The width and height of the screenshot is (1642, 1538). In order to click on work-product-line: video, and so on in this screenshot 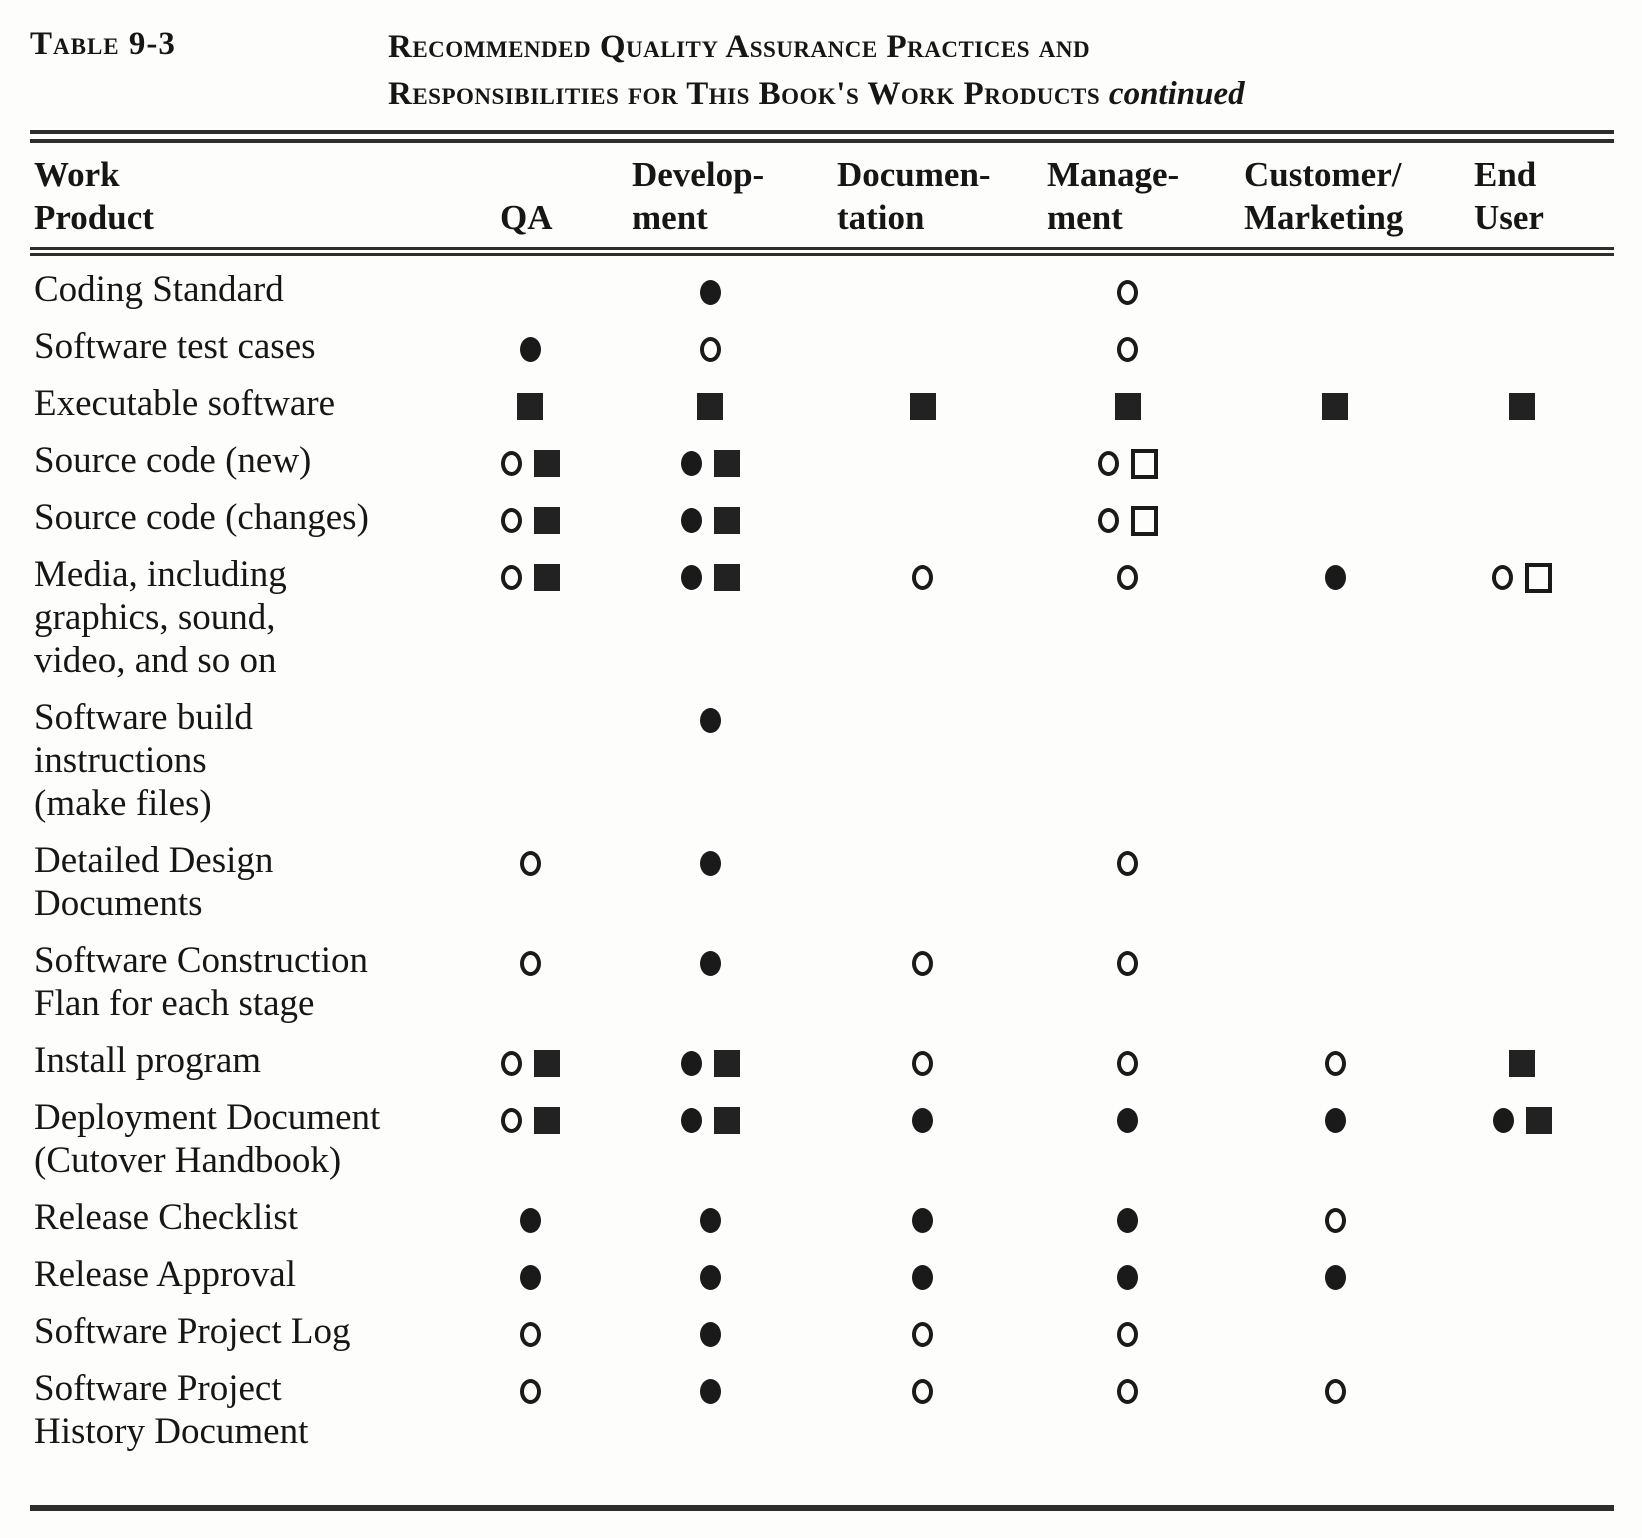, I will do `click(155, 660)`.